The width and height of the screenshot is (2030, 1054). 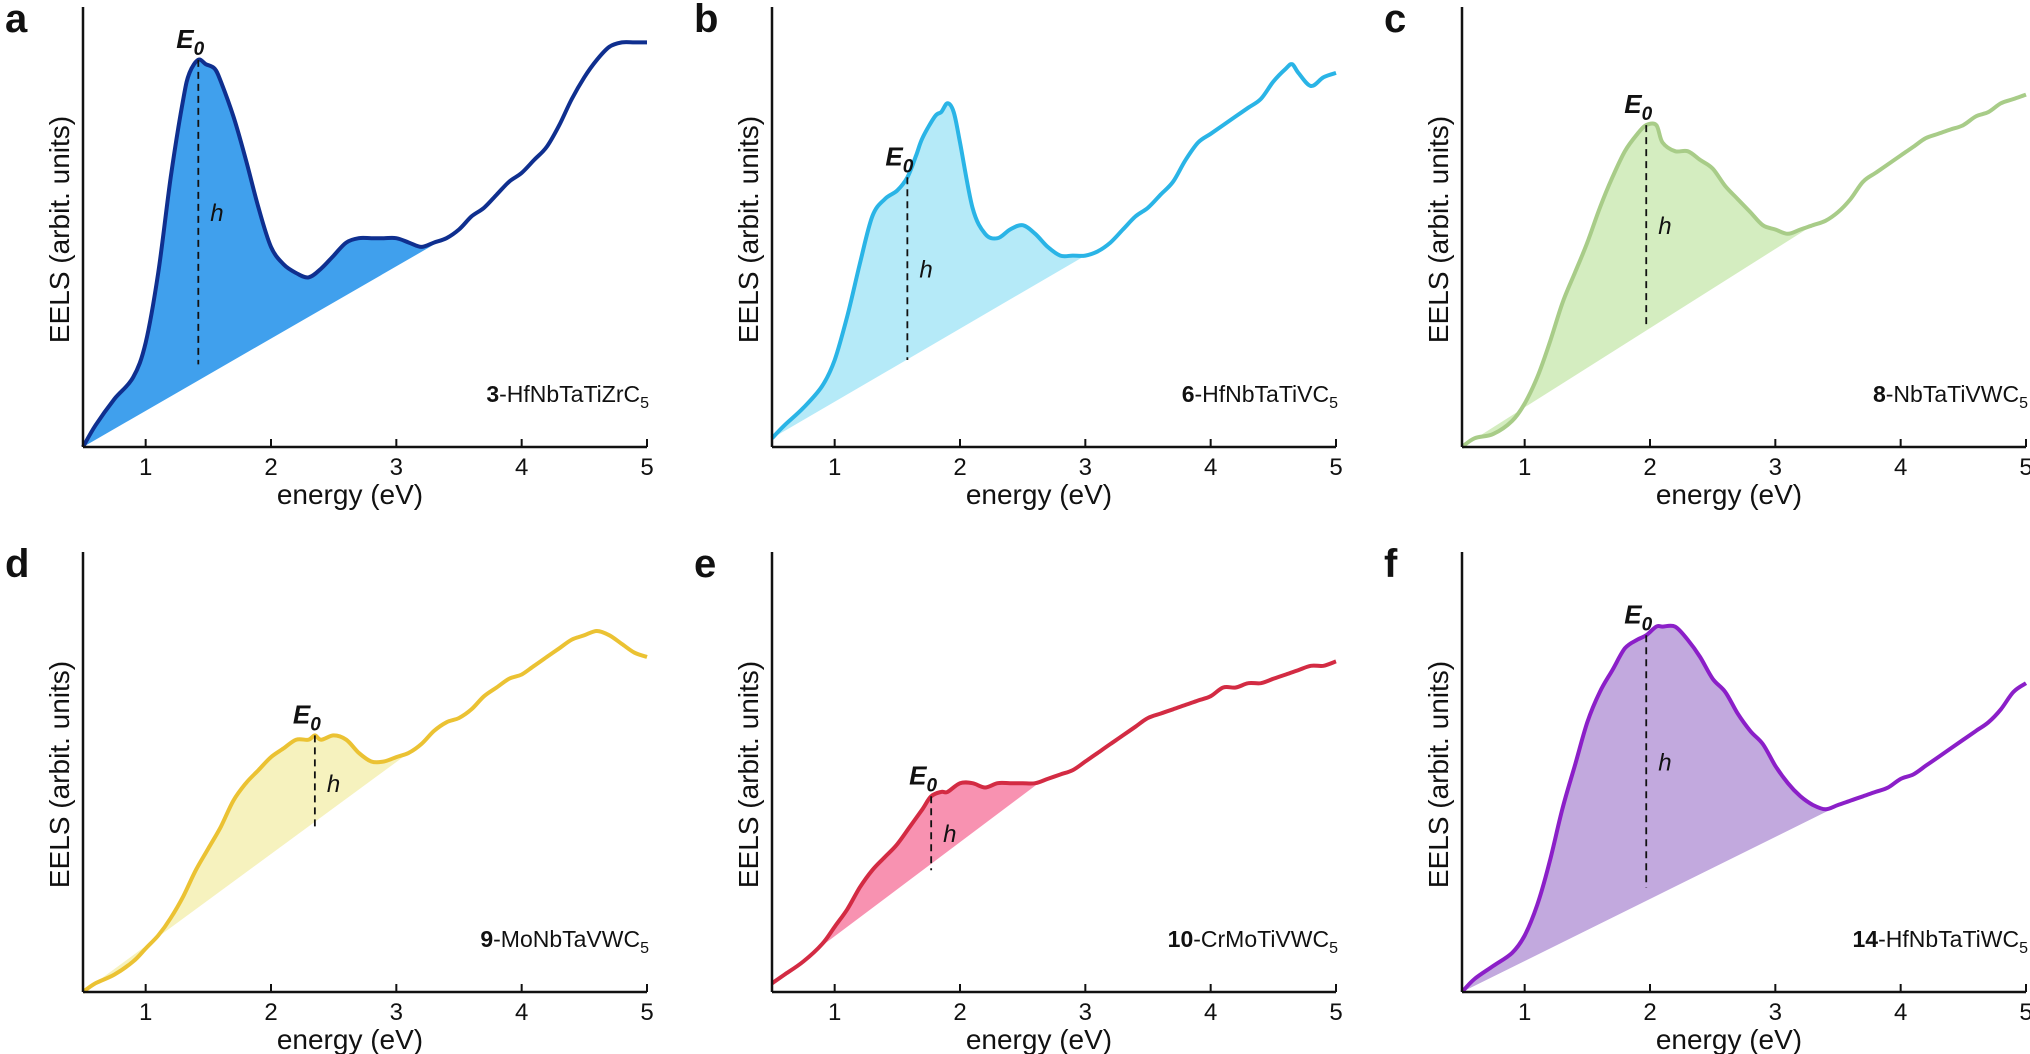 I want to click on compound-label: 14-HfNbTaTiWC5, so click(x=1941, y=941).